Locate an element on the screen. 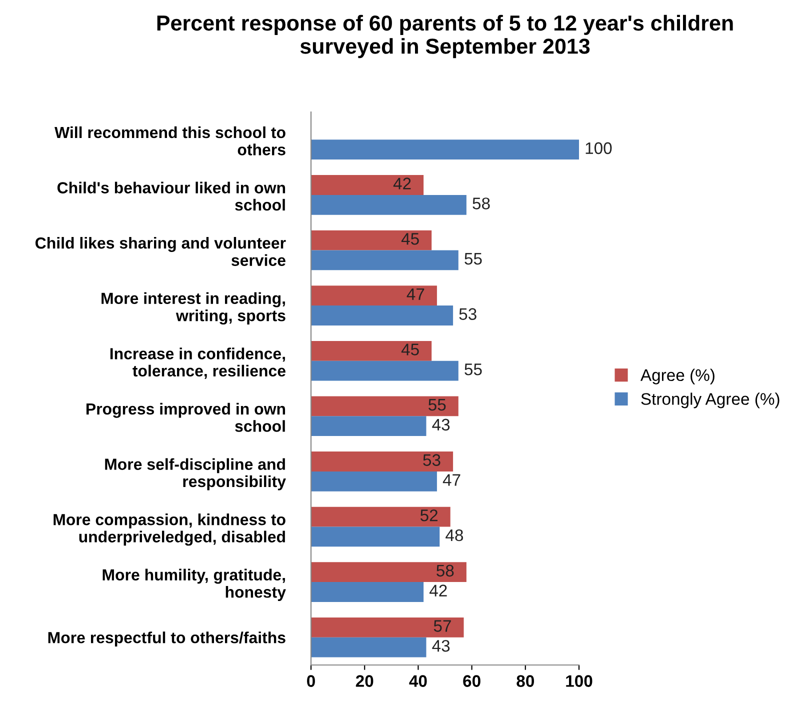 The width and height of the screenshot is (801, 717). y-tick-label: More respectful to others/faiths is located at coordinates (167, 639).